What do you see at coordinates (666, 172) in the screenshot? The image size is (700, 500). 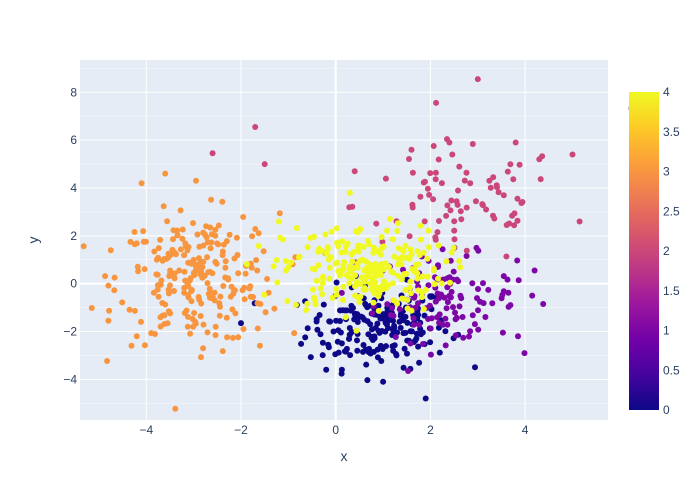 I see `colorbar-tick-label: 3` at bounding box center [666, 172].